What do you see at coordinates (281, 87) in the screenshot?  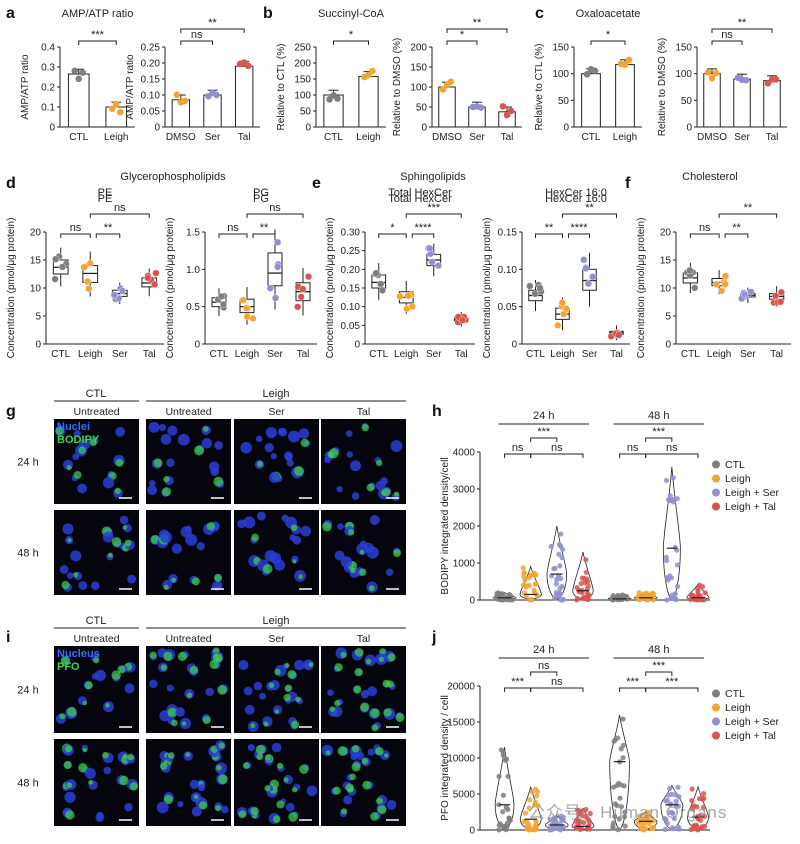 I see `y-axis-title: Relative to CTL (%)` at bounding box center [281, 87].